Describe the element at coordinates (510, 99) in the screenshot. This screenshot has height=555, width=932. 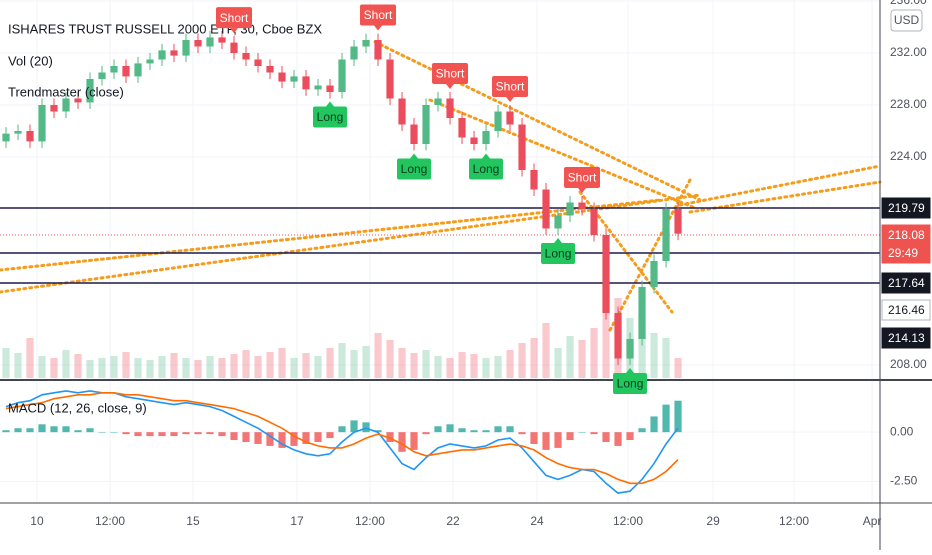
I see `signal-pointer` at that location.